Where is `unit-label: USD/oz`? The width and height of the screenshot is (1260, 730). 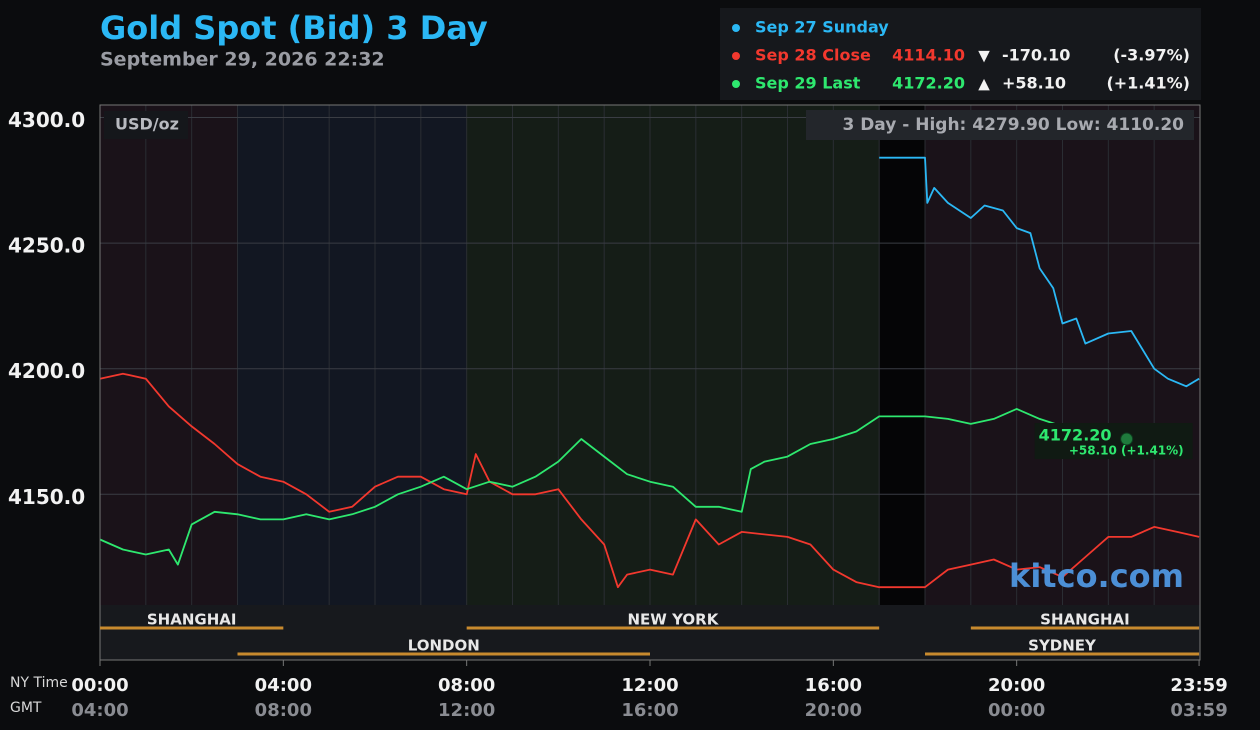
unit-label: USD/oz is located at coordinates (147, 124).